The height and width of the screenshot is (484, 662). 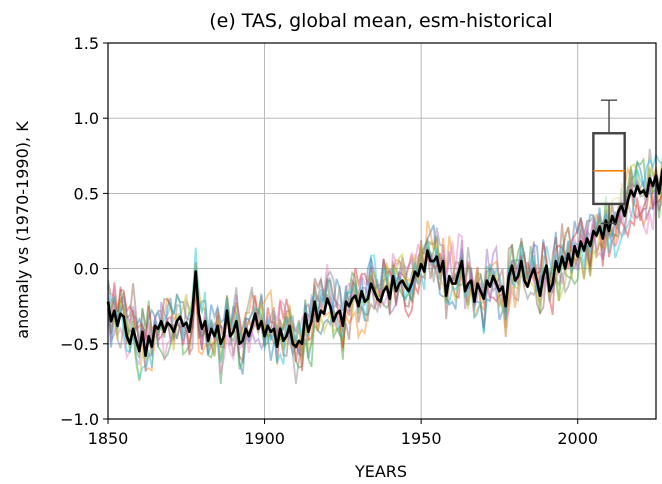 What do you see at coordinates (86, 118) in the screenshot?
I see `y-tick-label: 1.0` at bounding box center [86, 118].